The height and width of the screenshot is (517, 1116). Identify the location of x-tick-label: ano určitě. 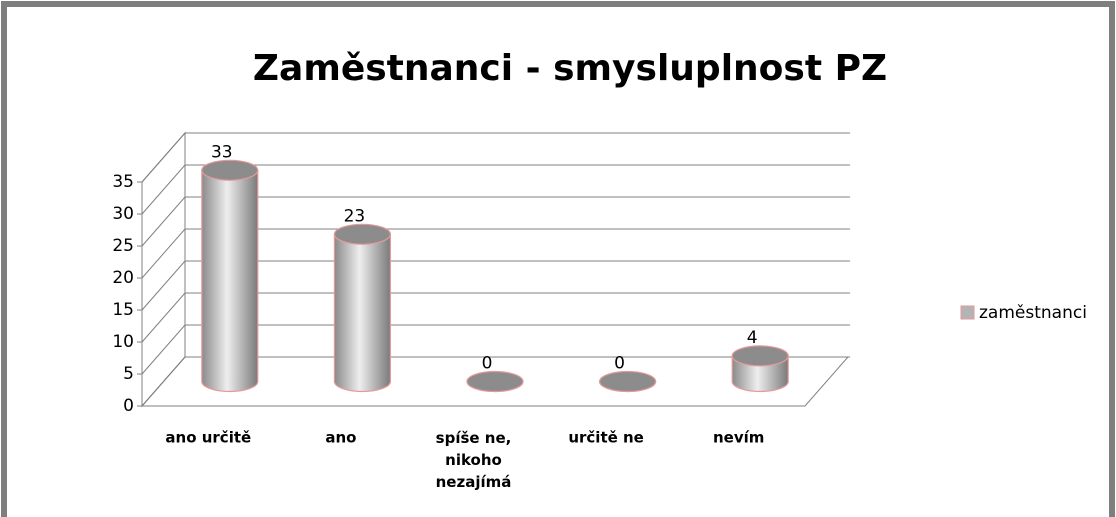
(208, 438).